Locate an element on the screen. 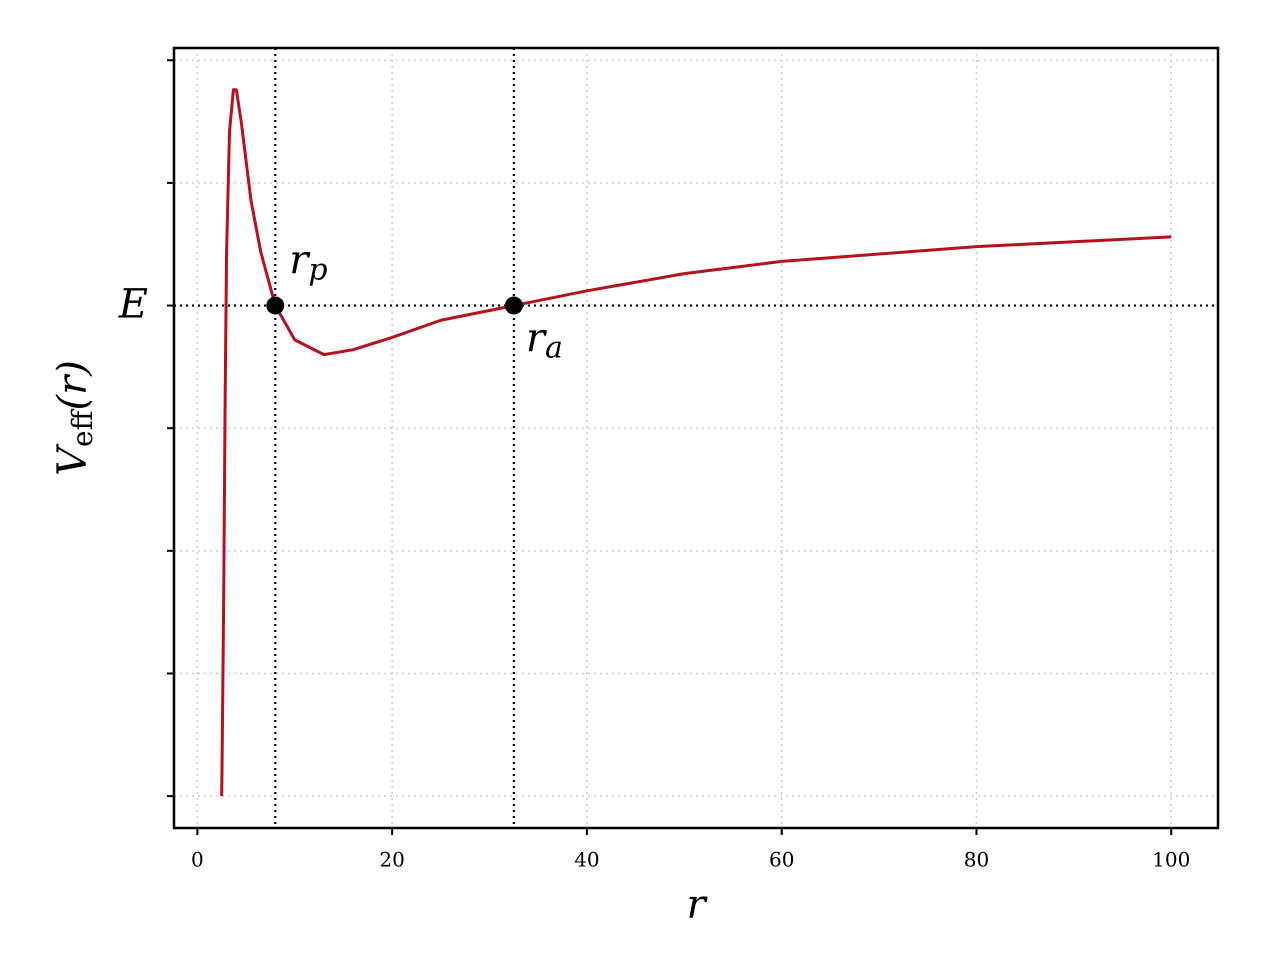 This screenshot has height=954, width=1270. y-axis-label: Veff(r) is located at coordinates (74, 418).